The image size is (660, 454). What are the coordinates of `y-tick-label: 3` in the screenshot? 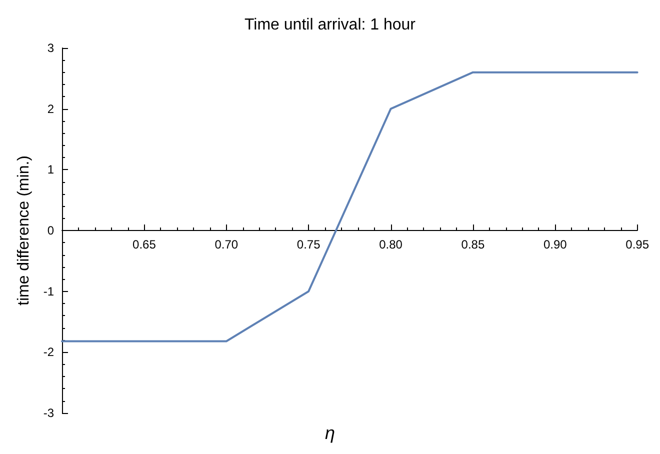 It's located at (50, 48).